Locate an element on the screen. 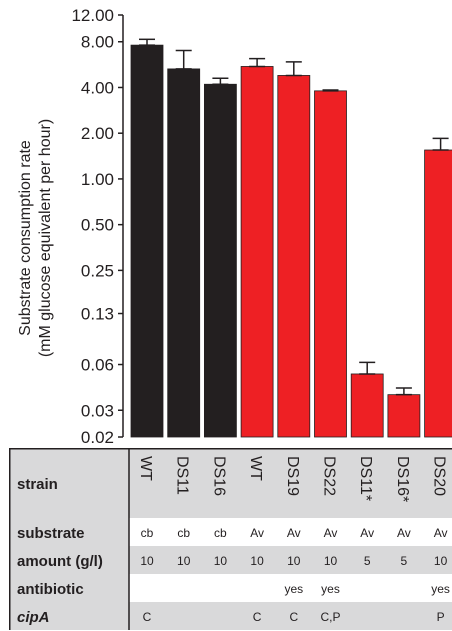 Image resolution: width=452 pixels, height=631 pixels. y-tick-label: 0.03 is located at coordinates (97, 410).